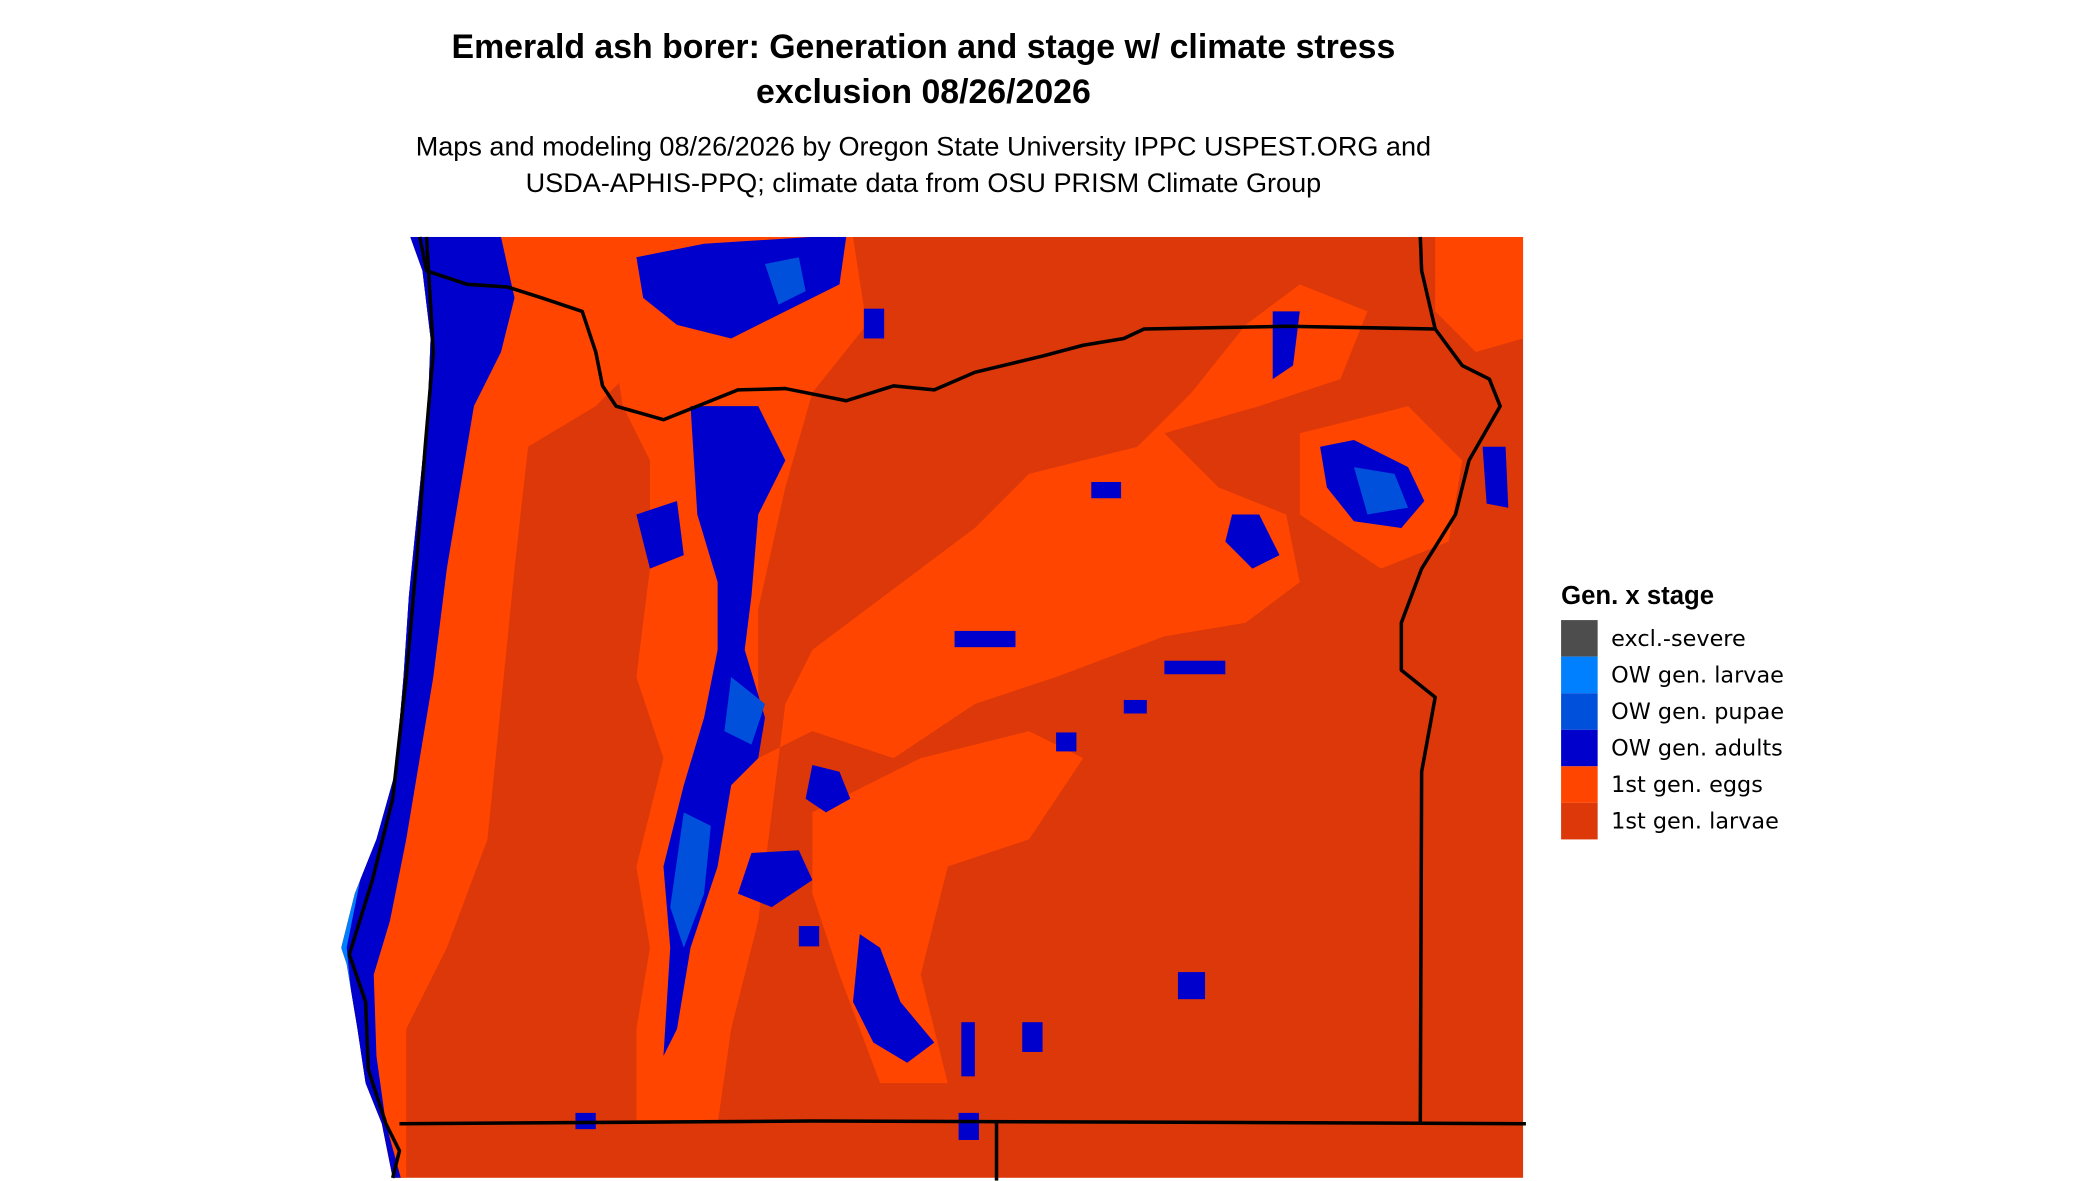  I want to click on legend-label: OW gen. larvae, so click(1697, 675).